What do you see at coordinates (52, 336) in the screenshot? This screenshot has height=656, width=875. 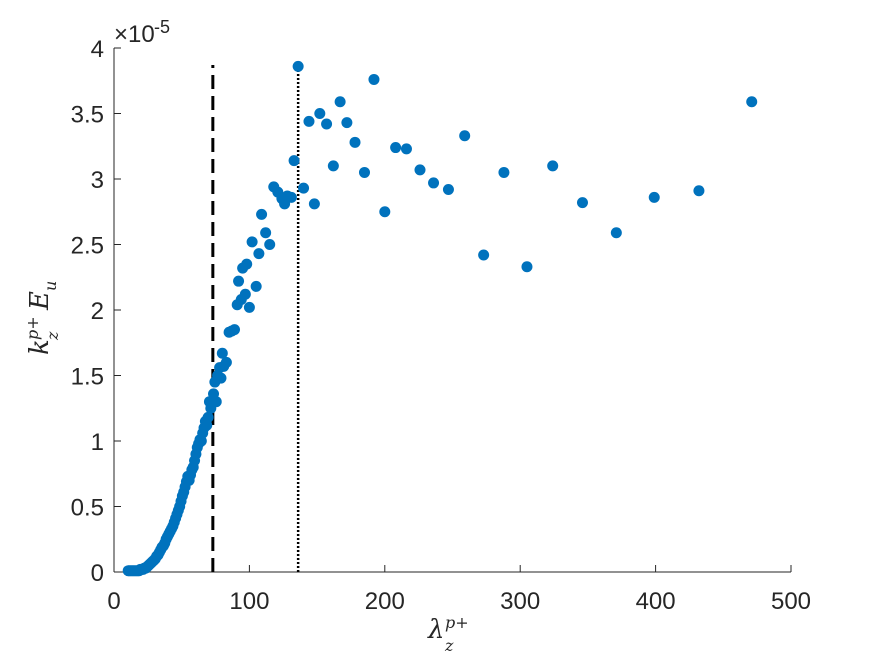 I see `y-axis-label-sub: z` at bounding box center [52, 336].